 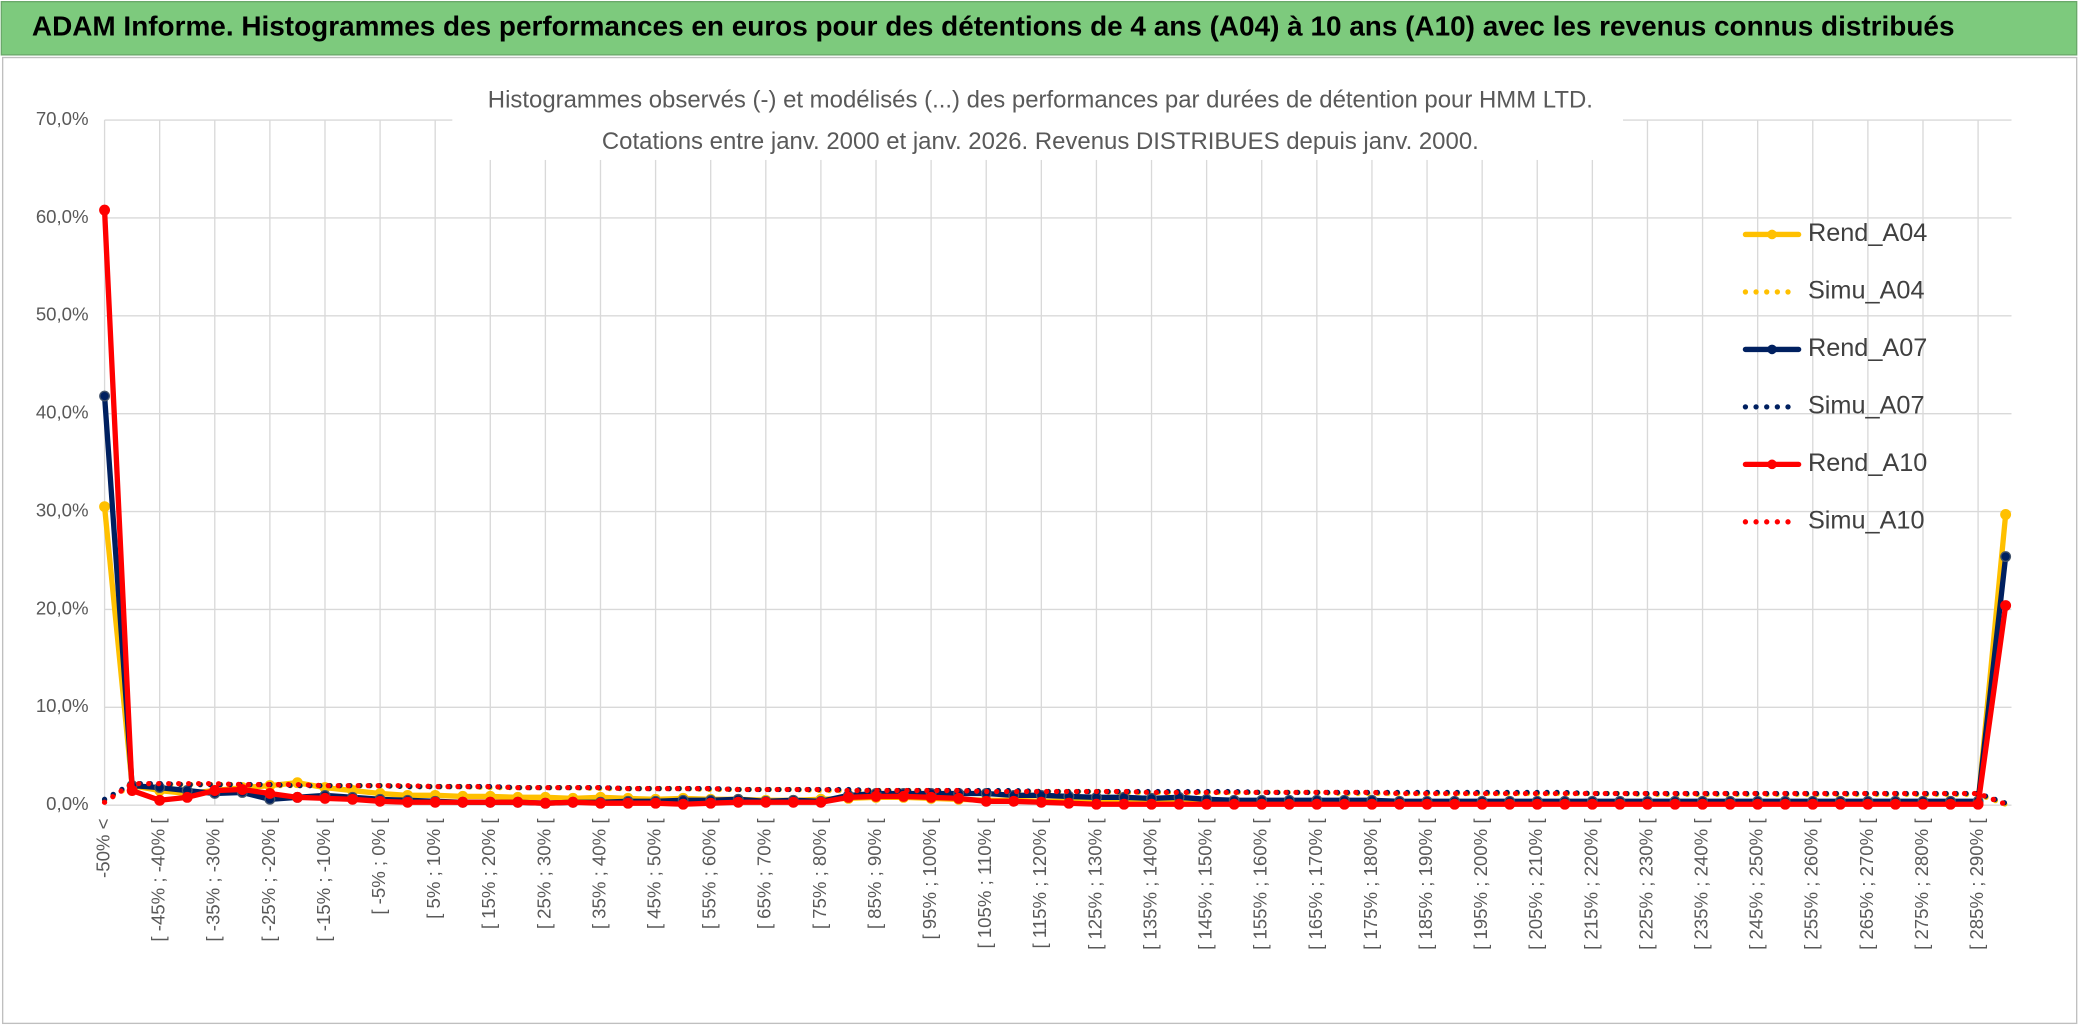 What do you see at coordinates (1370, 884) in the screenshot?
I see `x-tick-label: [ 175% ; 180% [` at bounding box center [1370, 884].